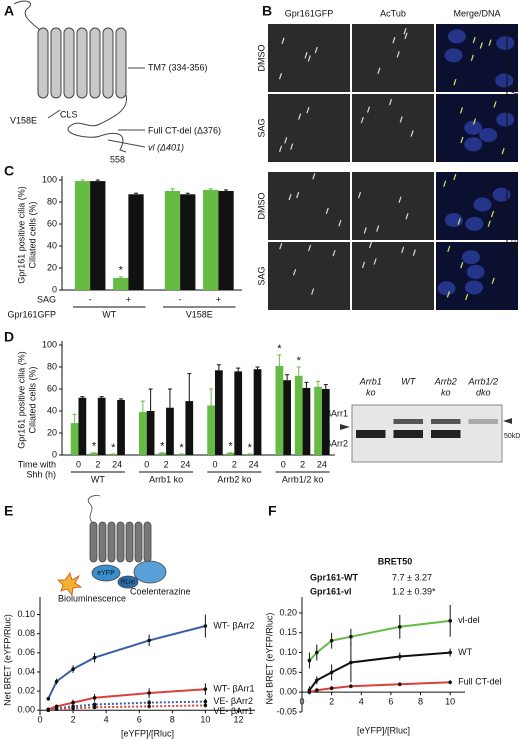 The height and width of the screenshot is (739, 520). Describe the element at coordinates (337, 413) in the screenshot. I see `band-label: βArr1` at that location.